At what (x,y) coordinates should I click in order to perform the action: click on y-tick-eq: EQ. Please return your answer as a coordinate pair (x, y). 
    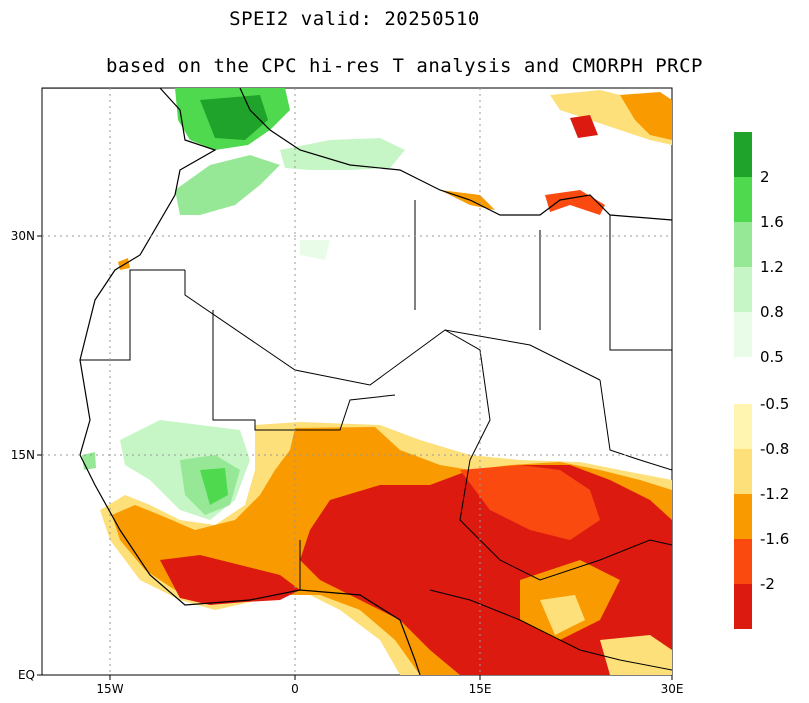
    Looking at the image, I should click on (26, 675).